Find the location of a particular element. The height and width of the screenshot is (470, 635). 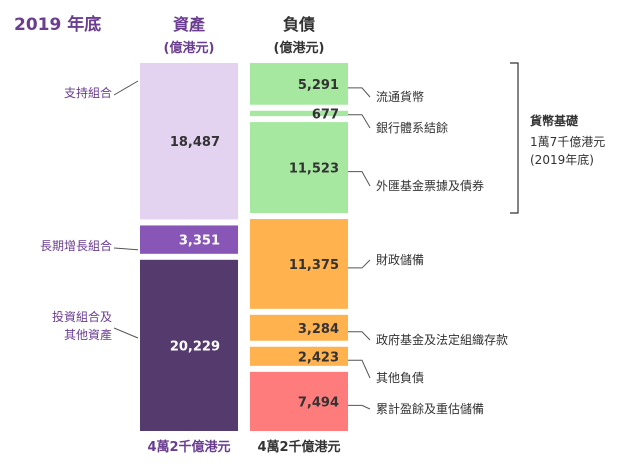

assets-header: 資產 is located at coordinates (189, 24).